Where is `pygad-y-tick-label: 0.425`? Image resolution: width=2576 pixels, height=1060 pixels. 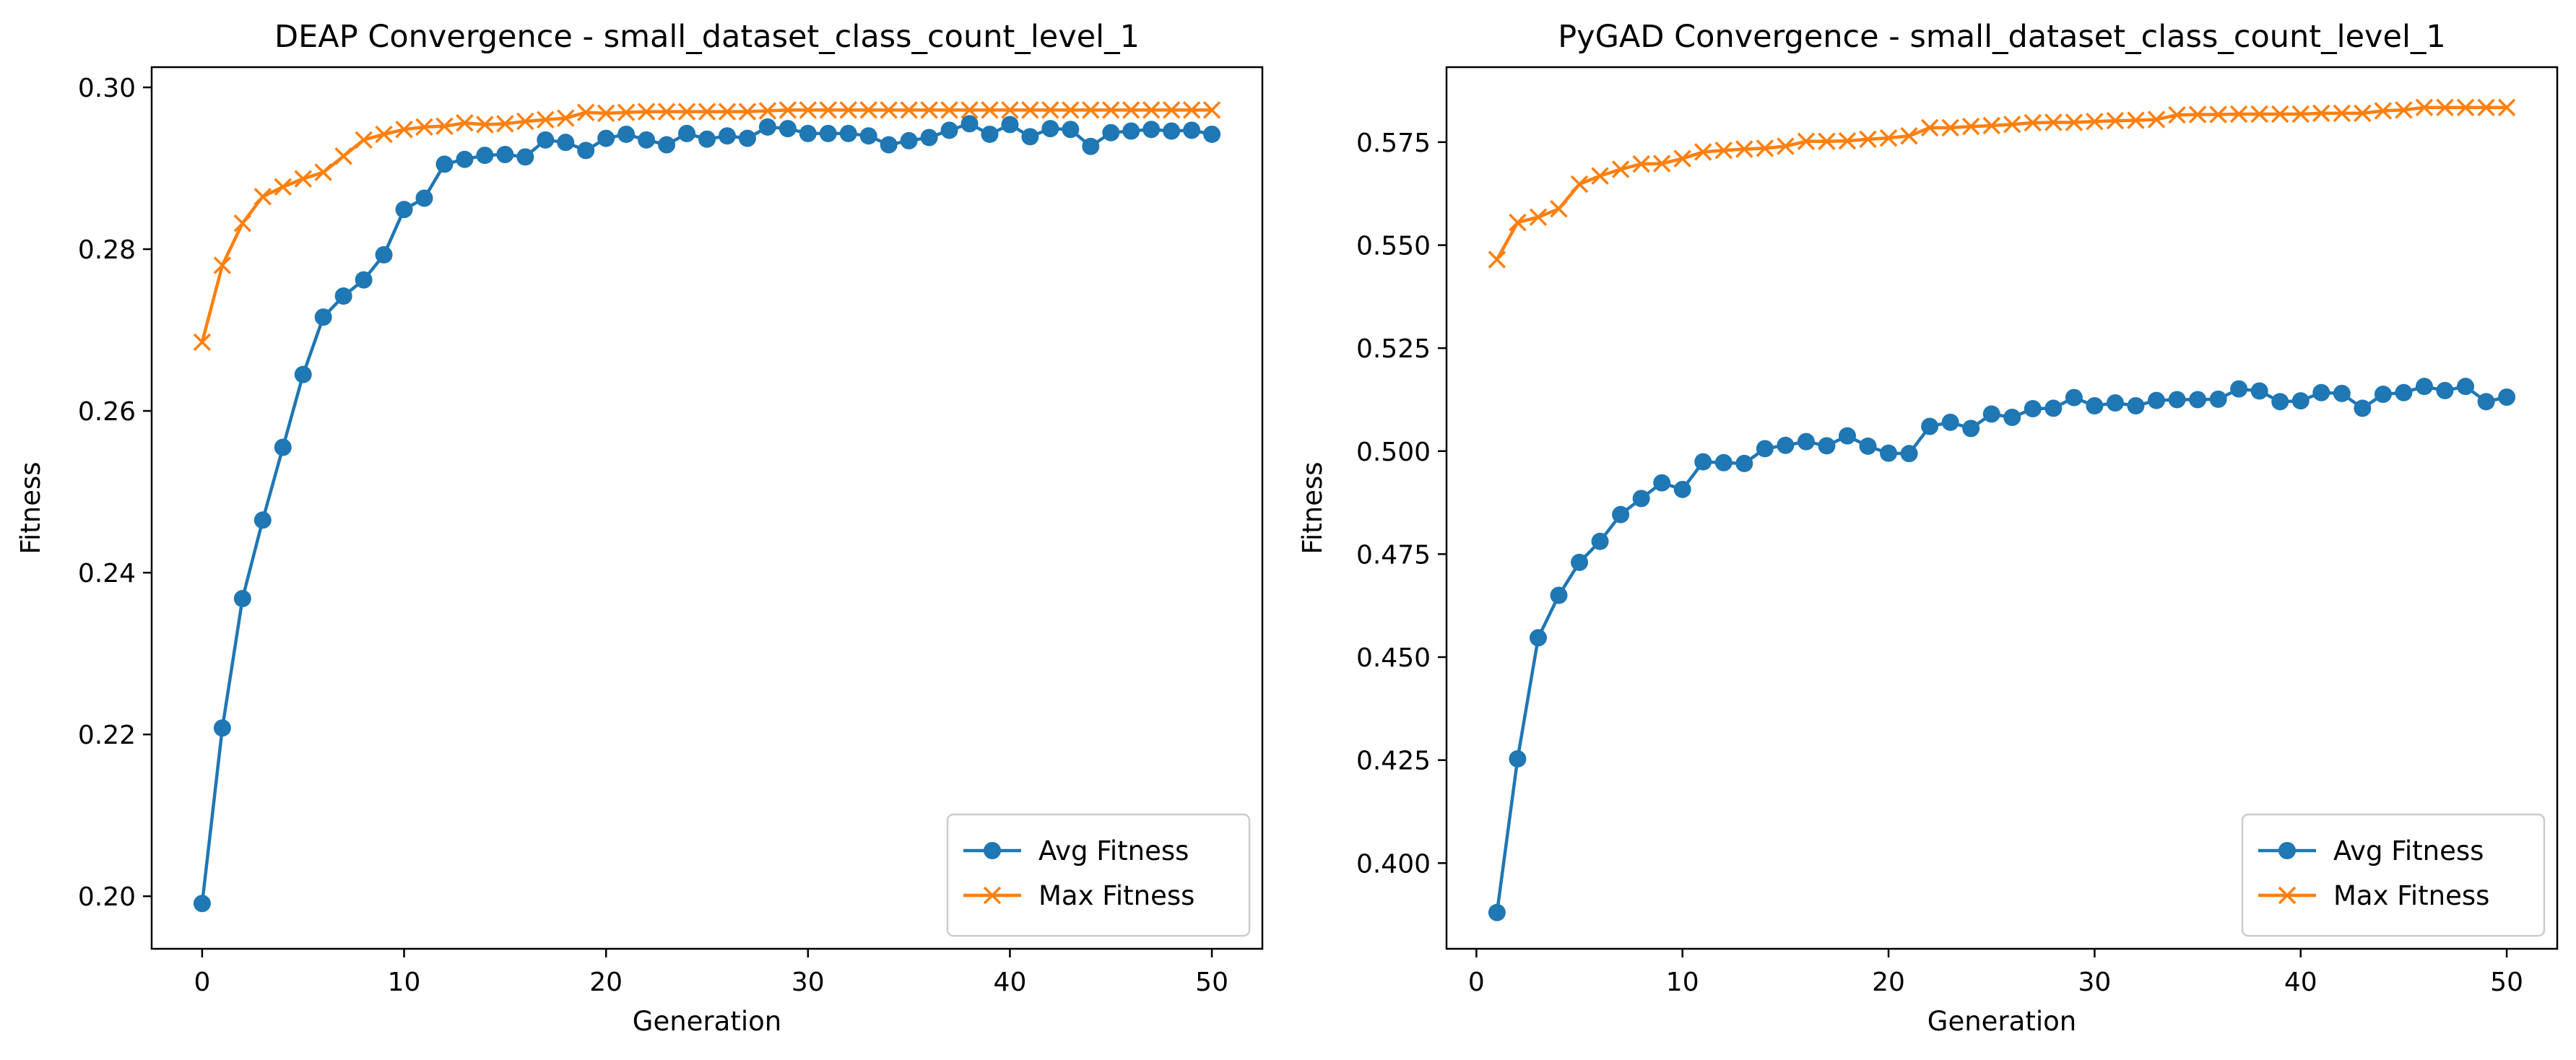
pygad-y-tick-label: 0.425 is located at coordinates (1393, 761).